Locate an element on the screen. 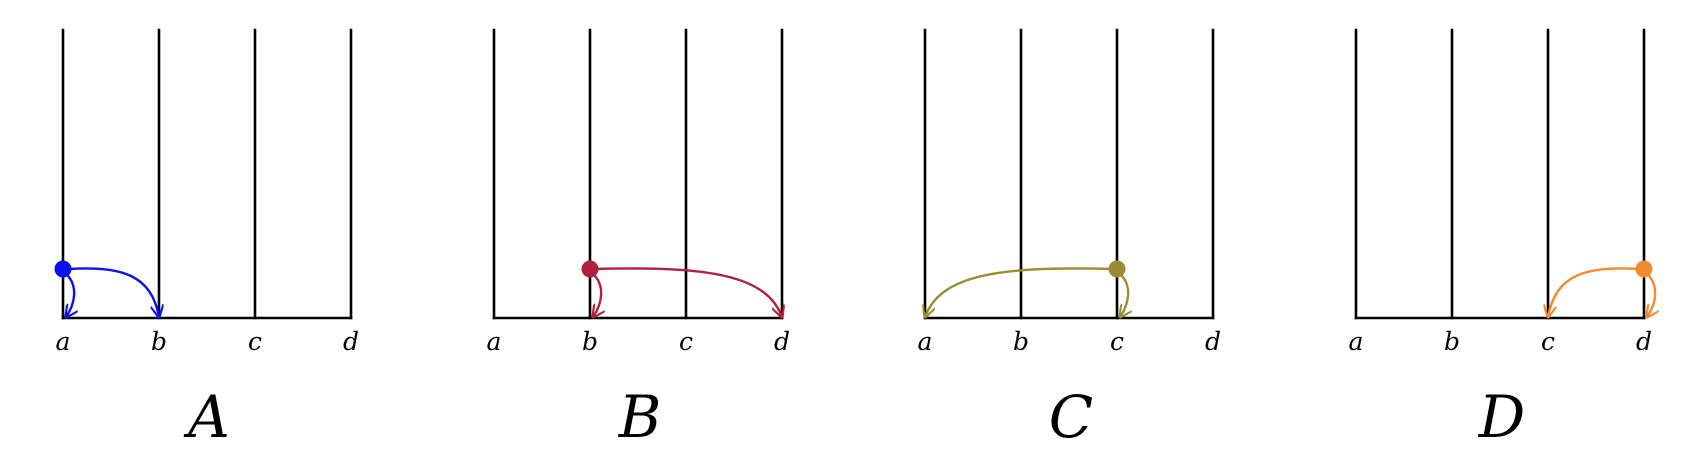 This screenshot has width=1706, height=475. panel-title: D is located at coordinates (1502, 417).